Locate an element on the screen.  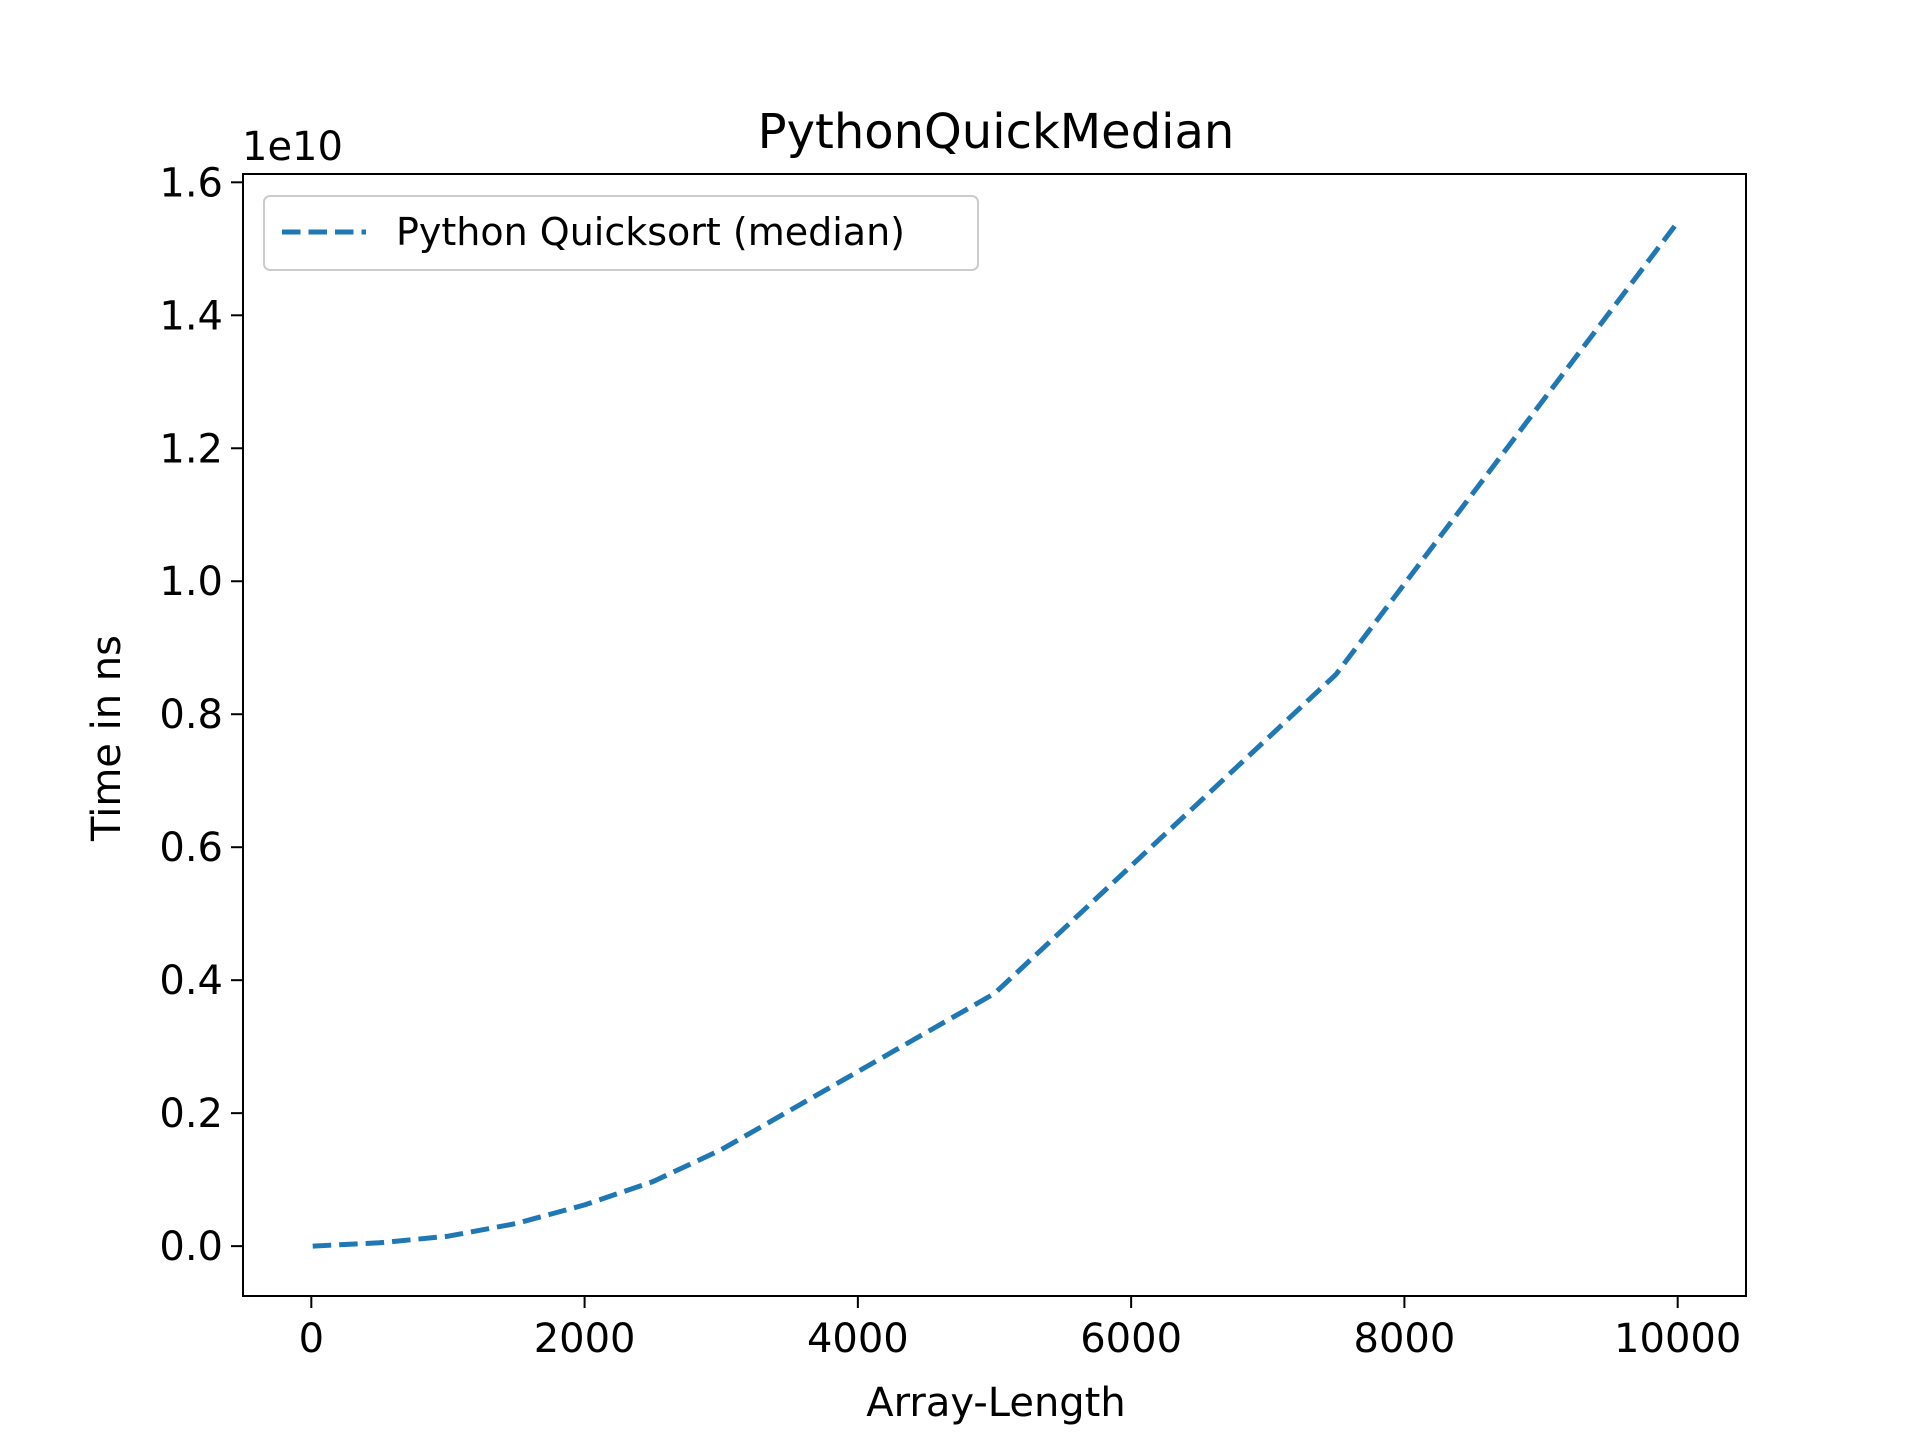
legend: Python Quicksort (median) is located at coordinates (621, 233).